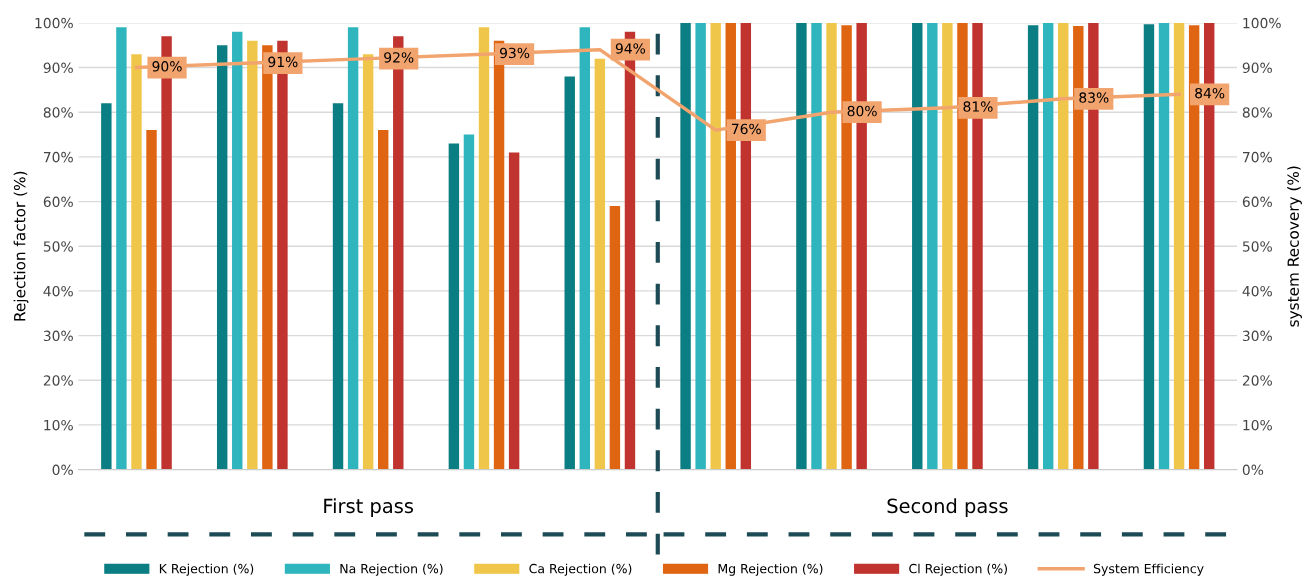  Describe the element at coordinates (369, 507) in the screenshot. I see `text: First pass` at that location.